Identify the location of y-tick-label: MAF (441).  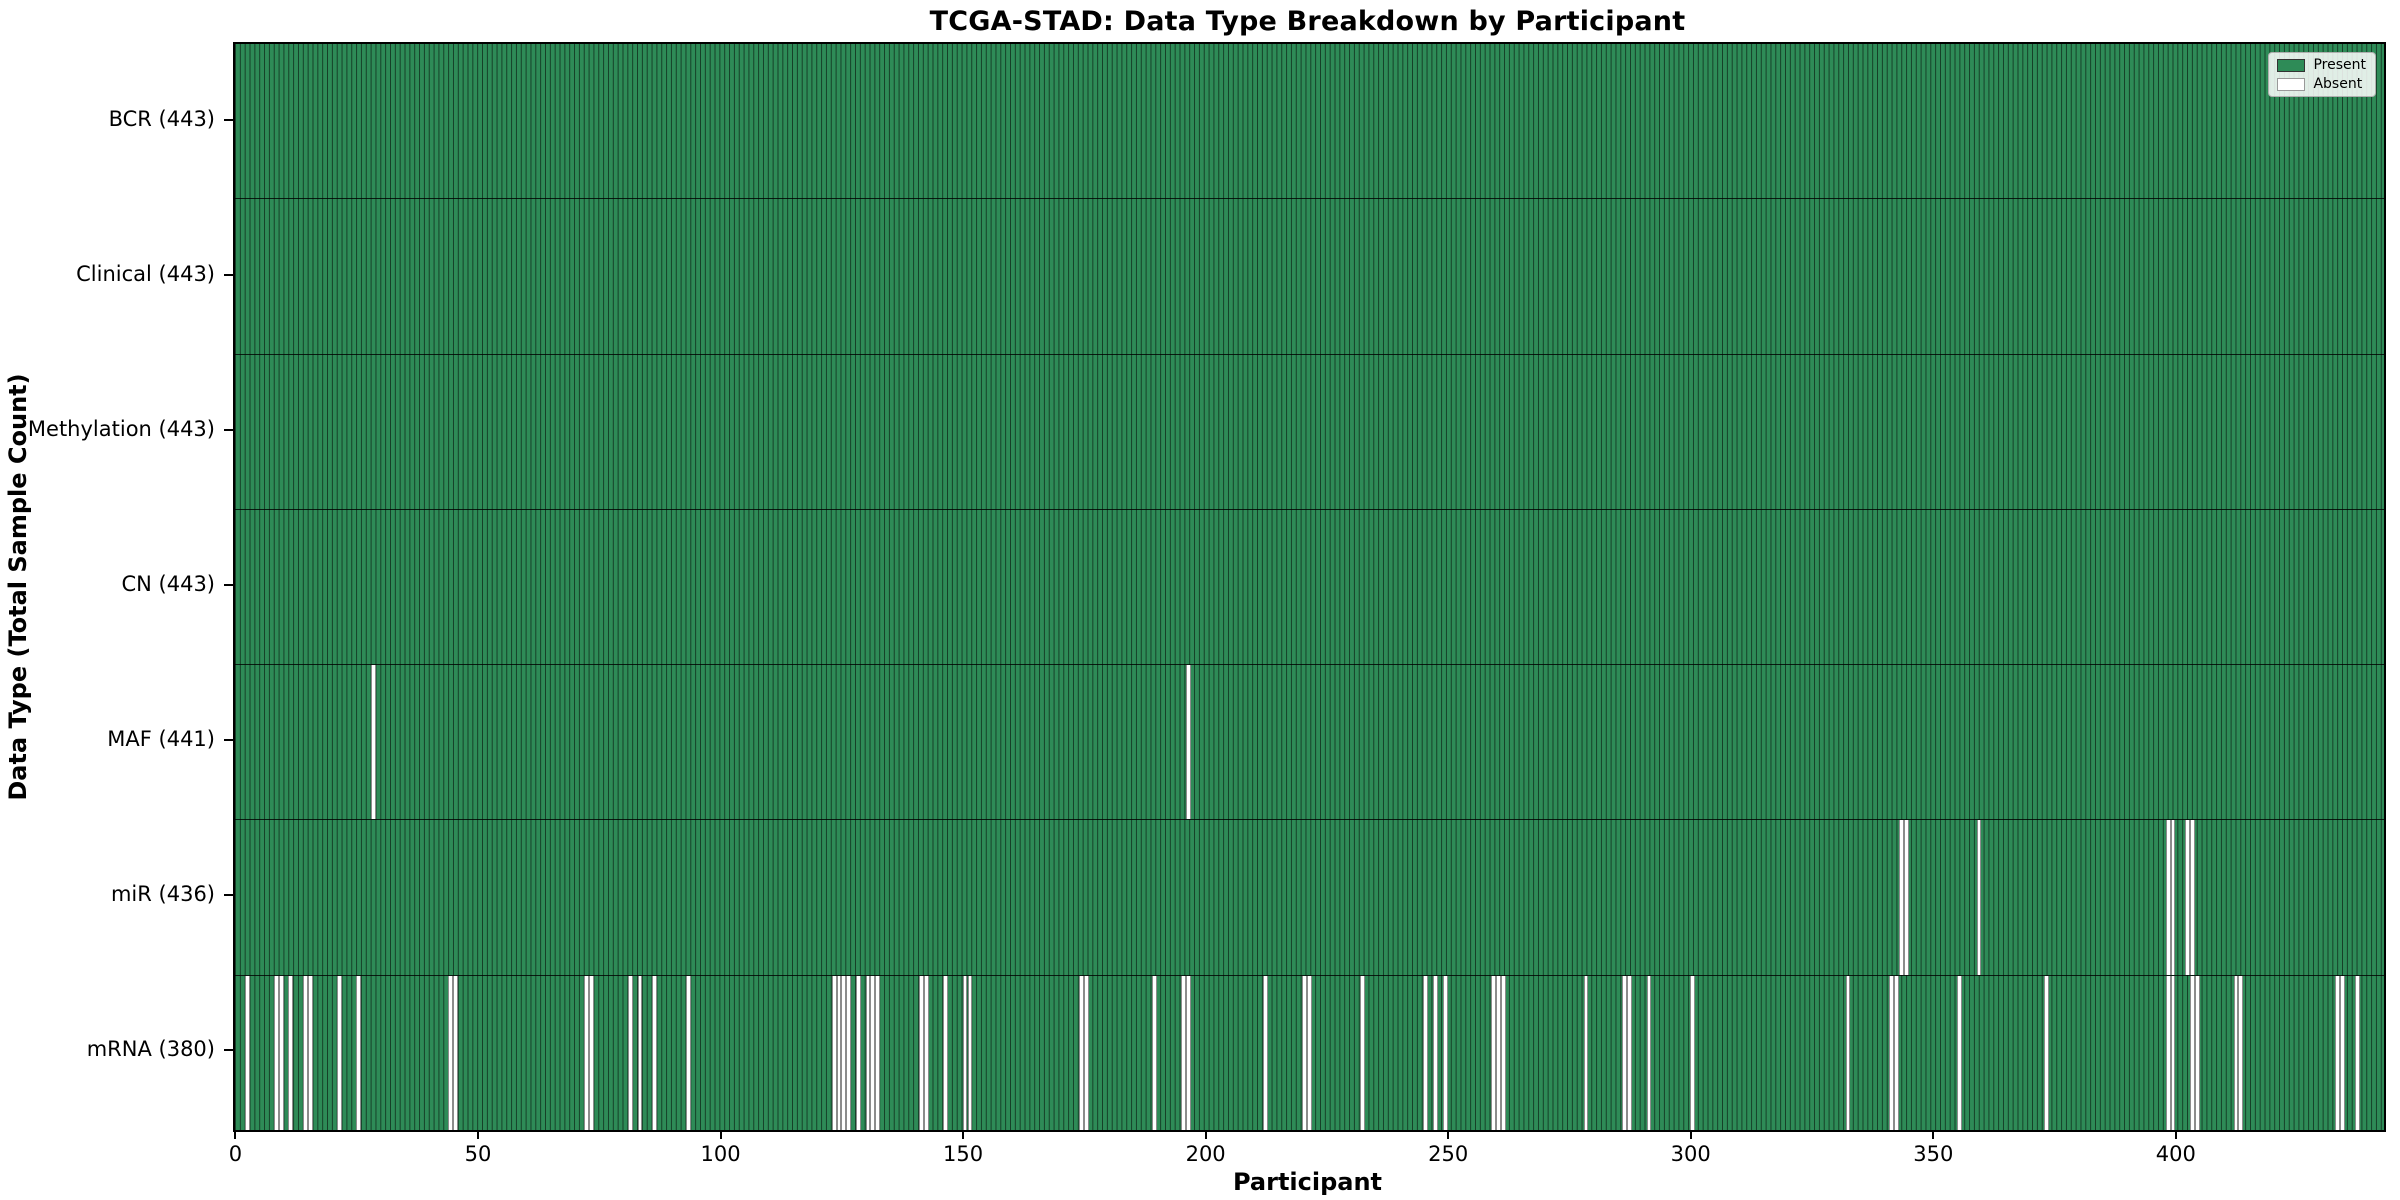
(161, 739).